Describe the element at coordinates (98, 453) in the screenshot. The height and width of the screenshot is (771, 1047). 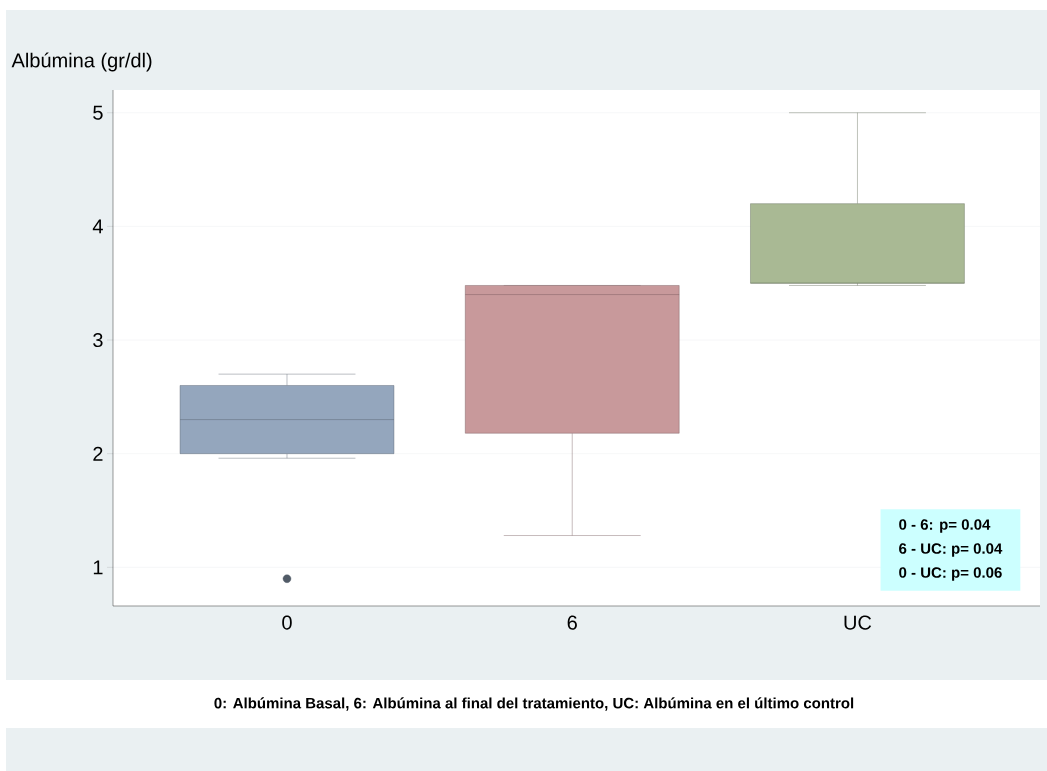
I see `y-tick-label: 2` at that location.